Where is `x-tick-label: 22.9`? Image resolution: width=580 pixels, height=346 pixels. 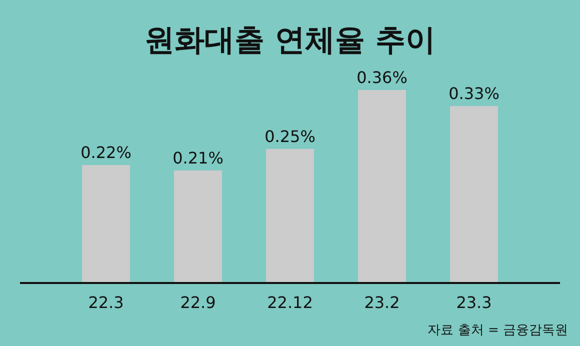
x-tick-label: 22.9 is located at coordinates (198, 302).